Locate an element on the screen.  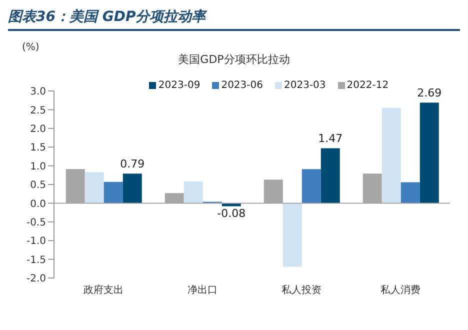
data-label: 0.79 is located at coordinates (132, 164).